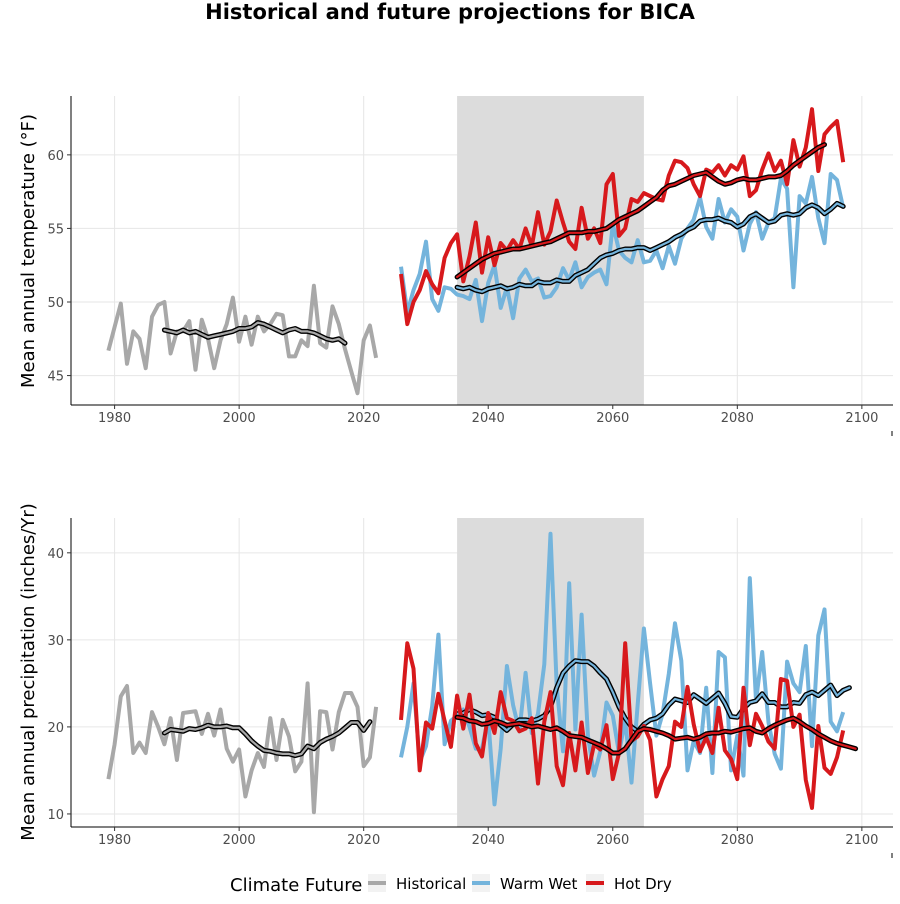 This screenshot has height=904, width=900. I want to click on legend-item-warm-wet: Warm Wet, so click(525, 883).